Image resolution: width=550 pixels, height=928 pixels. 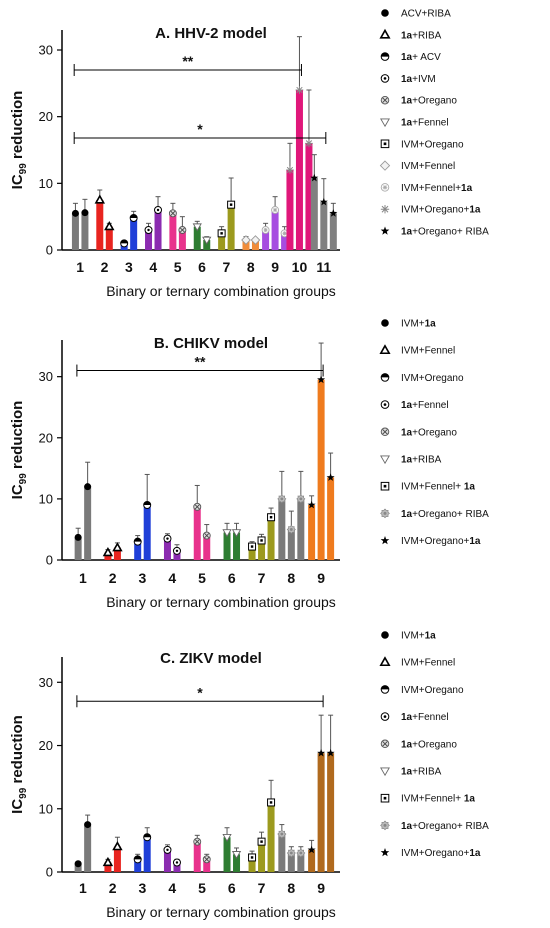 I want to click on legend-label: IVM+1a, so click(x=418, y=324).